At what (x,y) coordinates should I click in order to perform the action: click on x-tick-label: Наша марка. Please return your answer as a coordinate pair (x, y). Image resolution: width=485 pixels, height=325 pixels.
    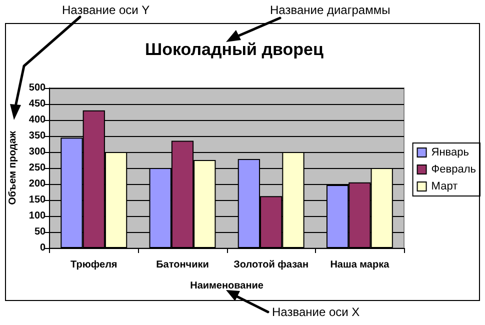
    Looking at the image, I should click on (360, 265).